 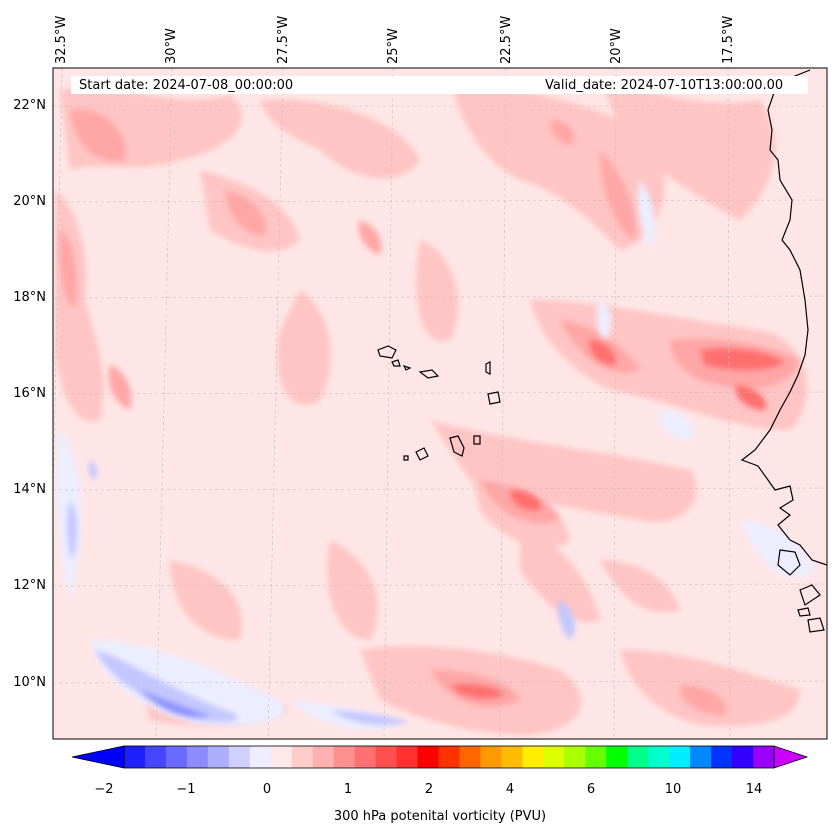 What do you see at coordinates (506, 39) in the screenshot?
I see `lon-label-22-5w: 22.5°W` at bounding box center [506, 39].